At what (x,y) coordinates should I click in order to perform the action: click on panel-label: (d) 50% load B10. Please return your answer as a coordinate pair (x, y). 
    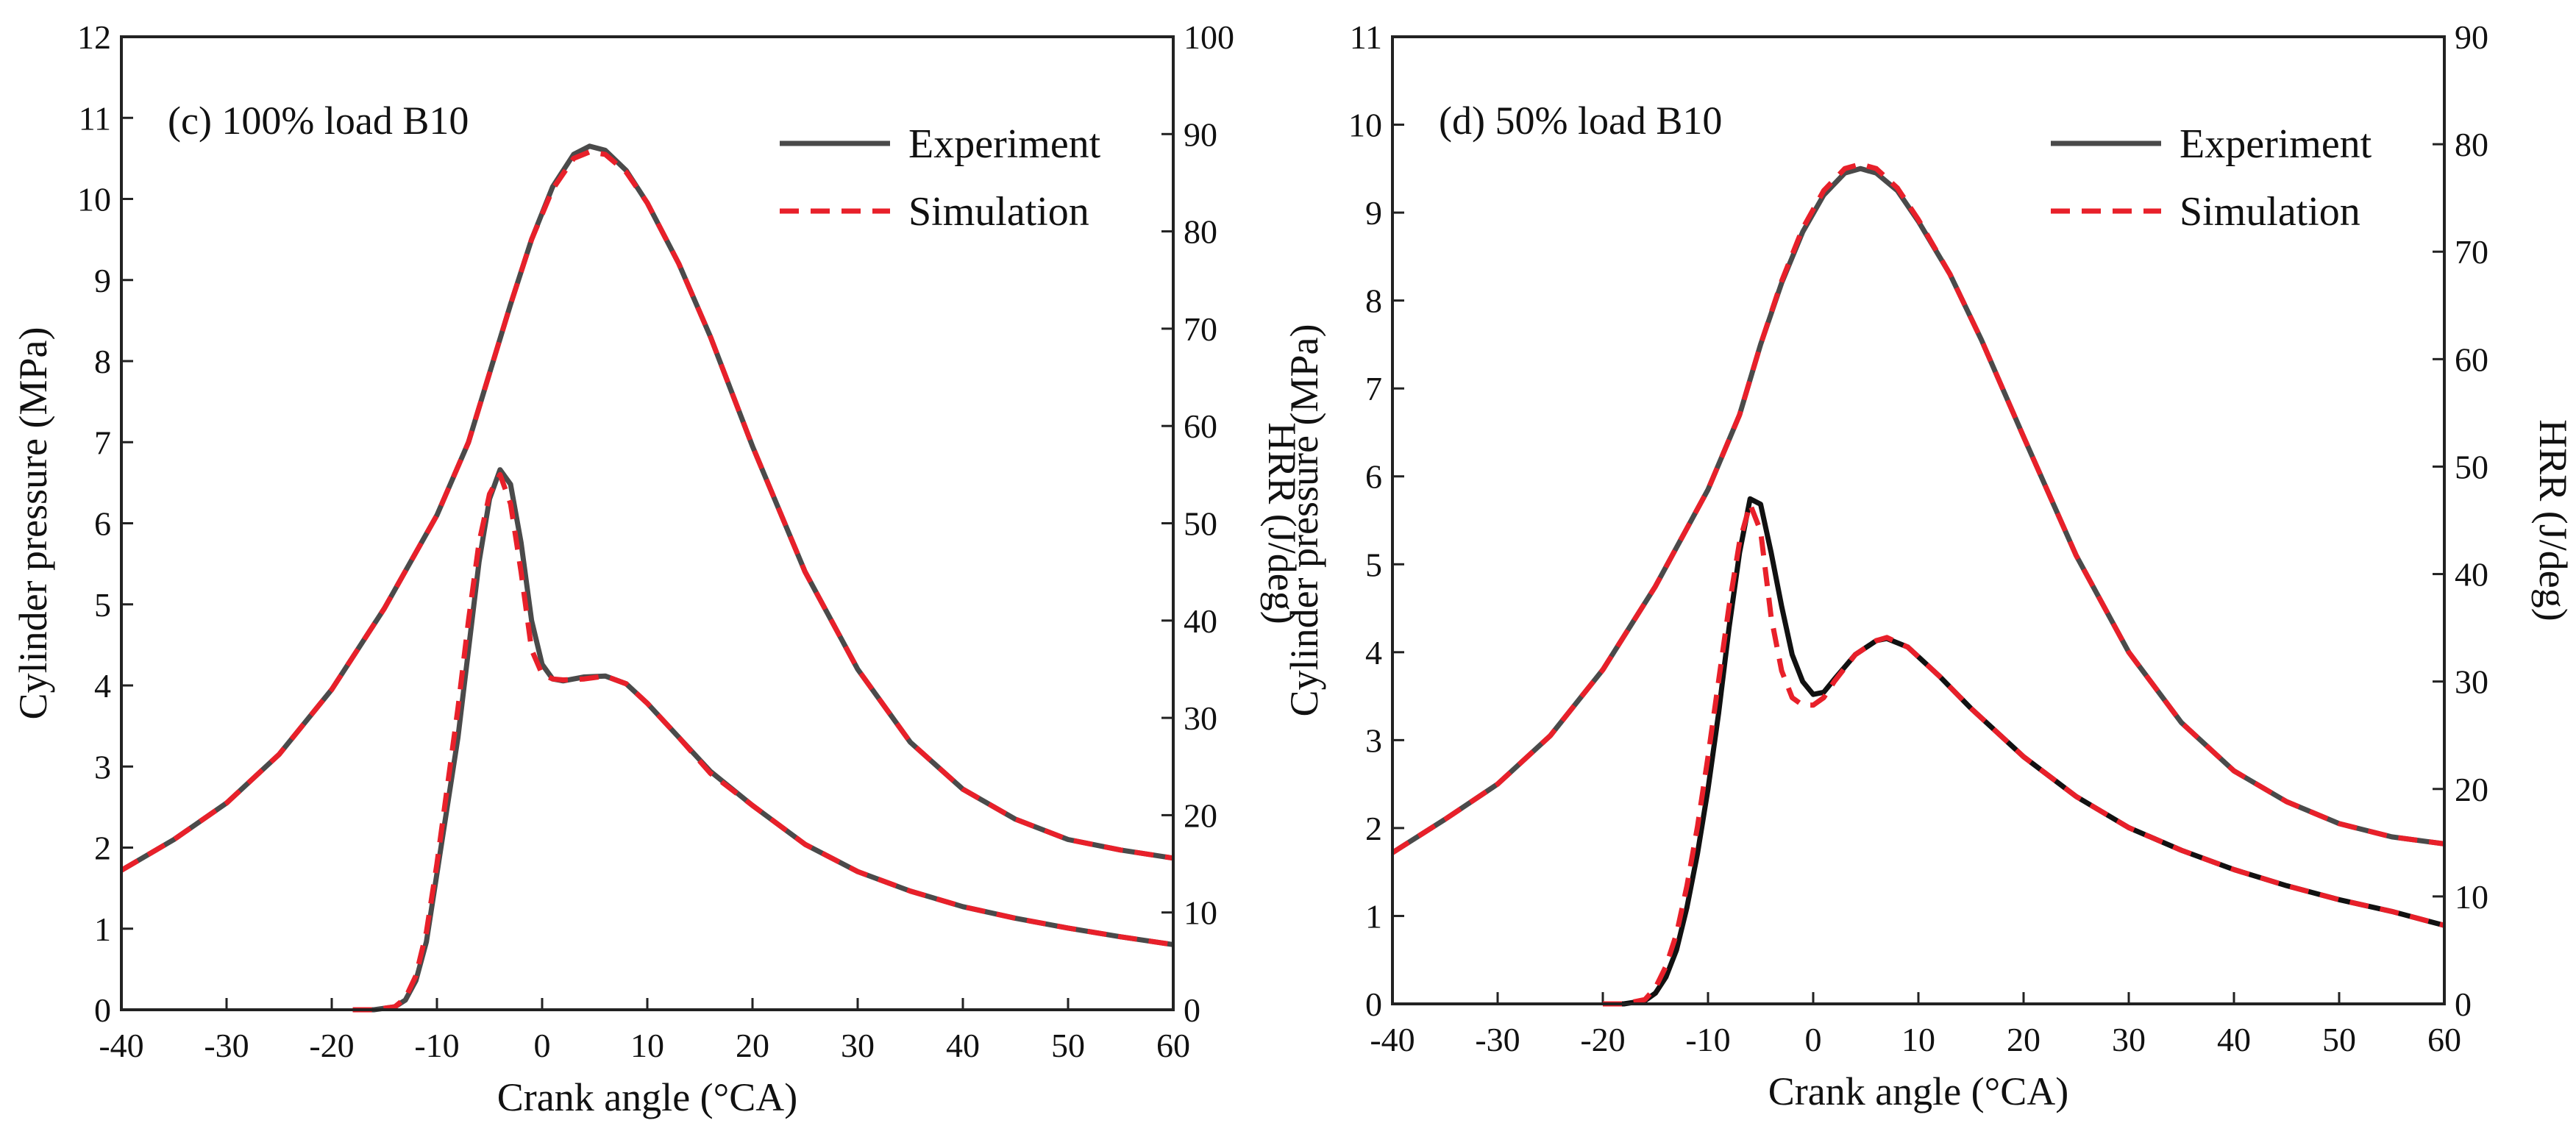
    Looking at the image, I should click on (1580, 121).